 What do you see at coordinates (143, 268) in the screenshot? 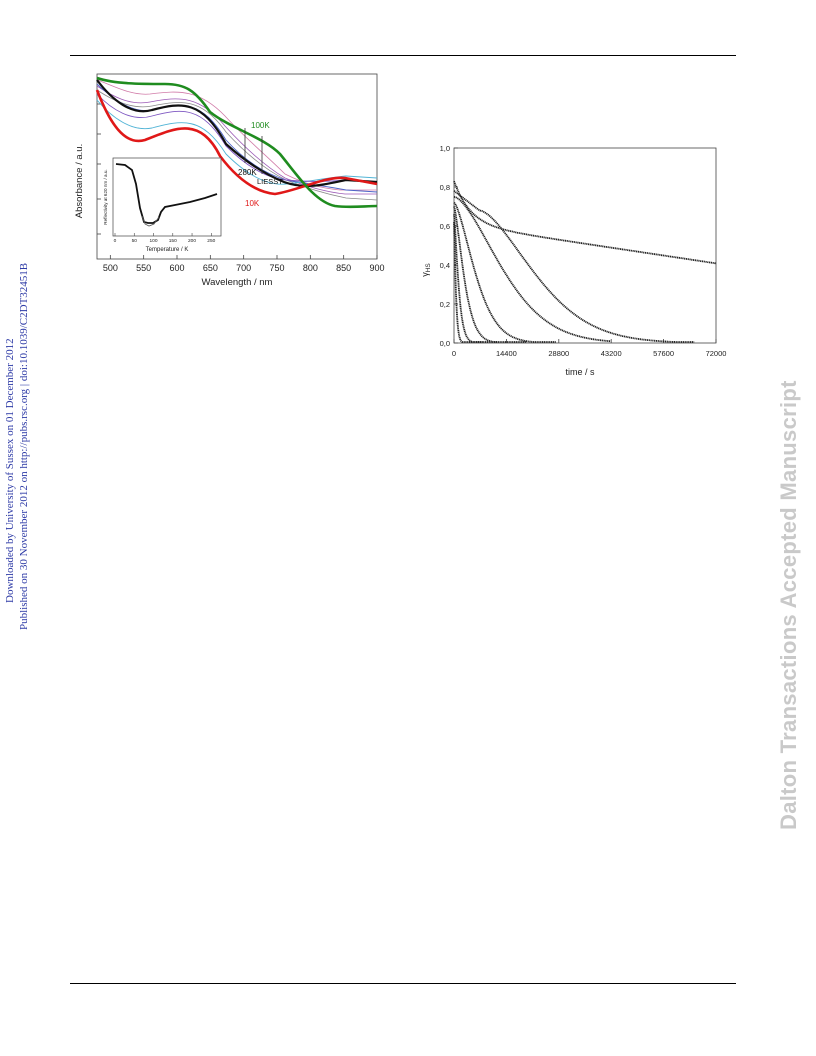
I see `x-tick-label: 550` at bounding box center [143, 268].